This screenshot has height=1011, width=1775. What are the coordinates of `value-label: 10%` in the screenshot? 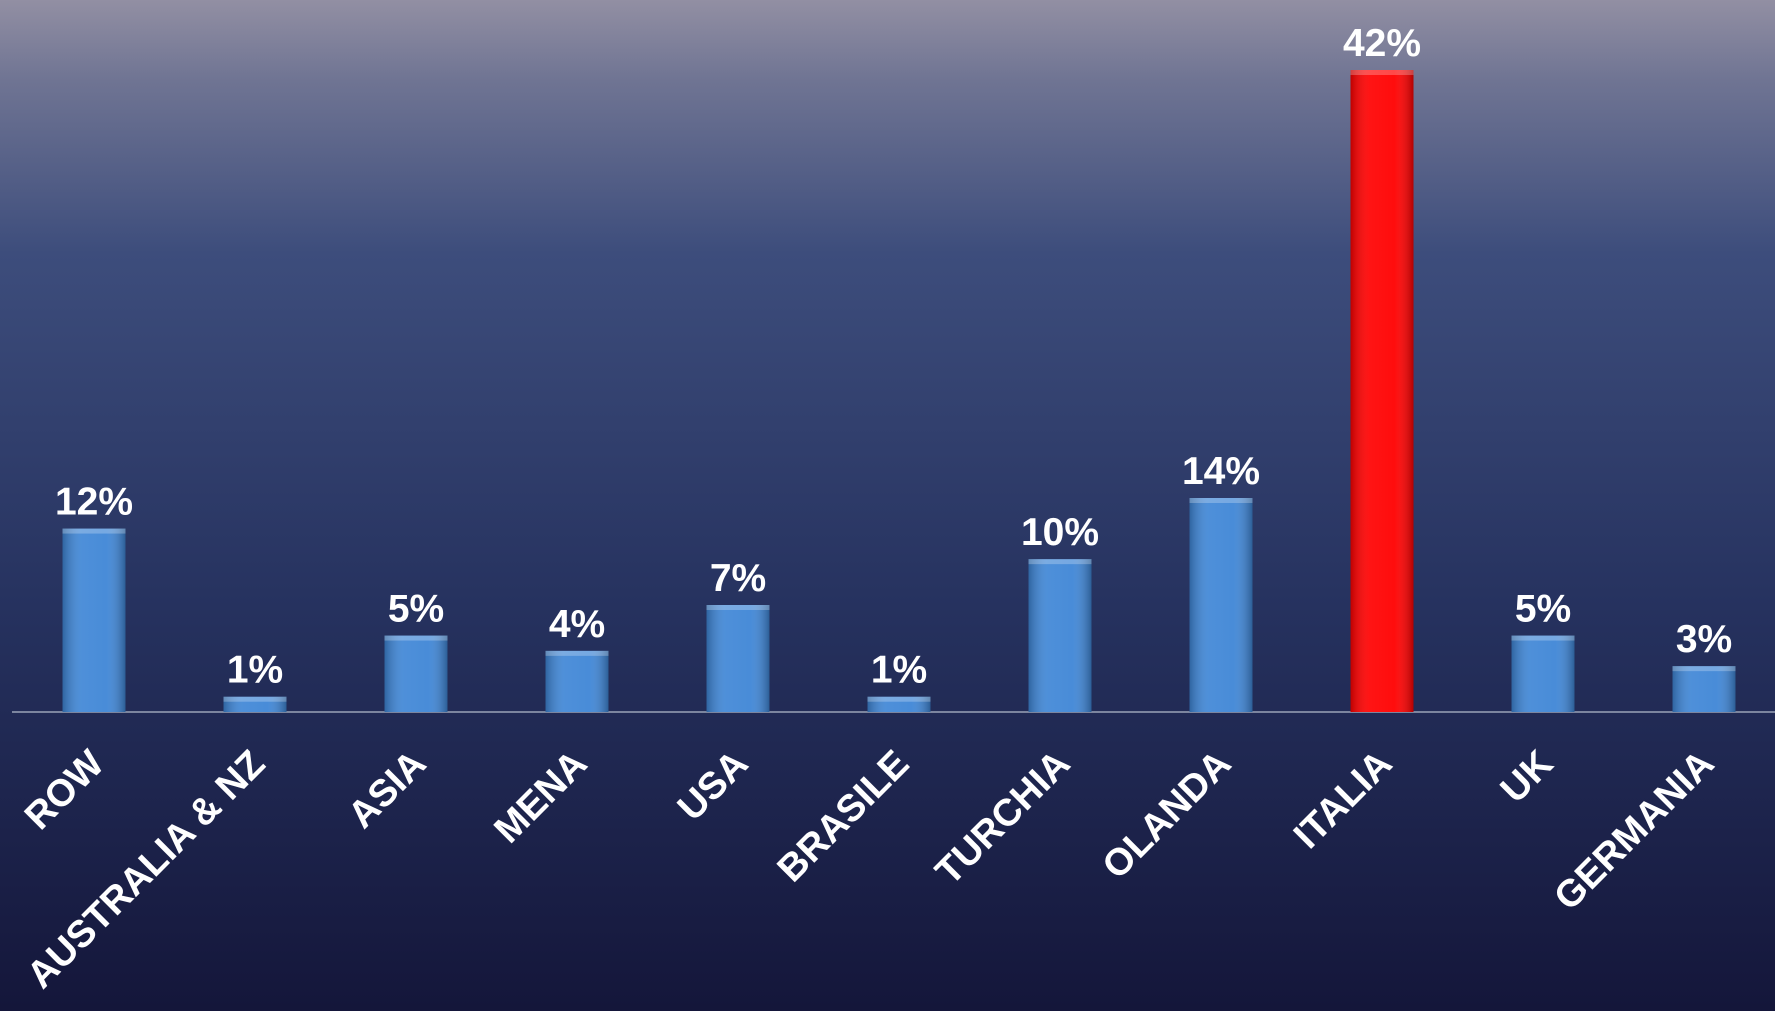 It's located at (1060, 532).